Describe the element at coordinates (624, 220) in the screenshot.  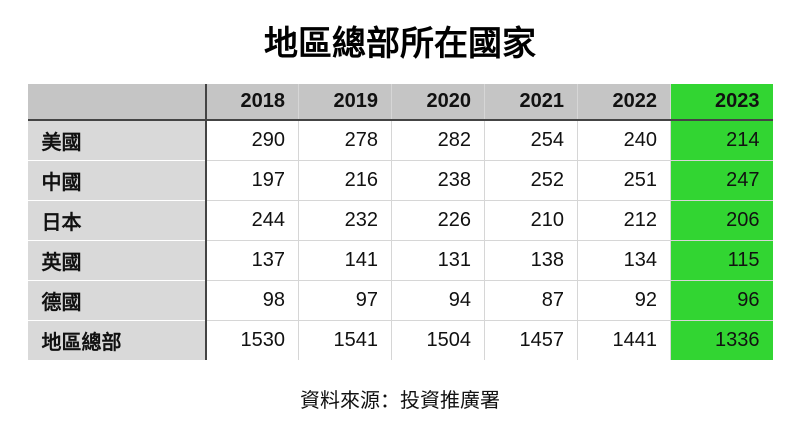
I see `value-cell: 212` at that location.